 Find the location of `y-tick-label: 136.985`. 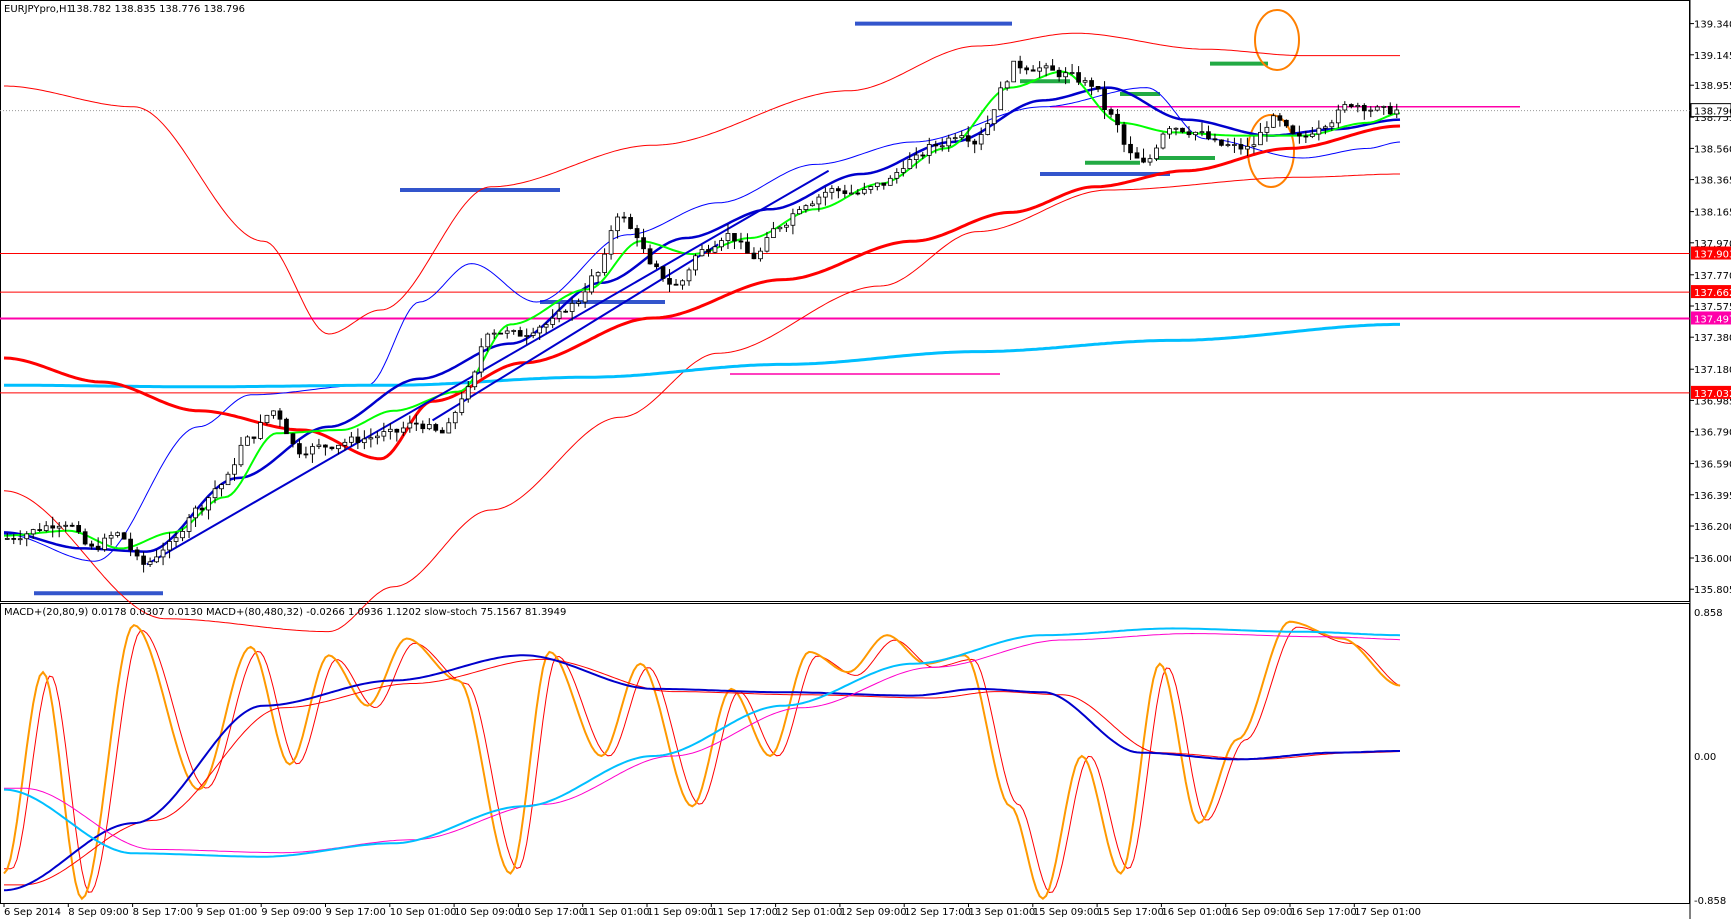

y-tick-label: 136.985 is located at coordinates (1712, 401).